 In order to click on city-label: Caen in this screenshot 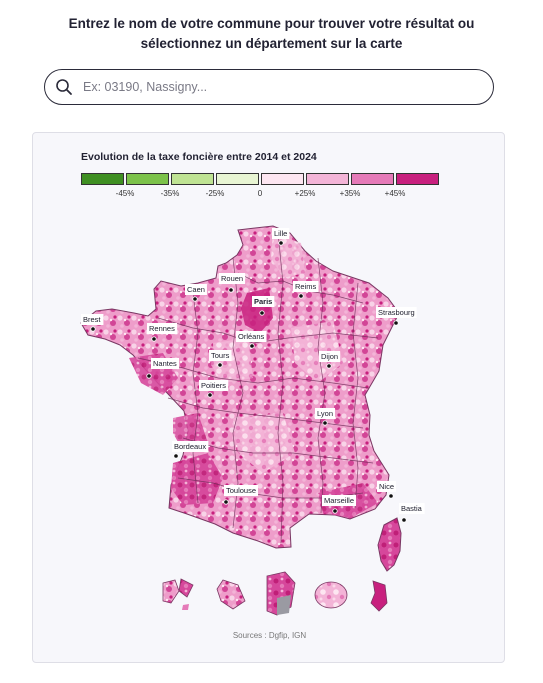, I will do `click(196, 289)`.